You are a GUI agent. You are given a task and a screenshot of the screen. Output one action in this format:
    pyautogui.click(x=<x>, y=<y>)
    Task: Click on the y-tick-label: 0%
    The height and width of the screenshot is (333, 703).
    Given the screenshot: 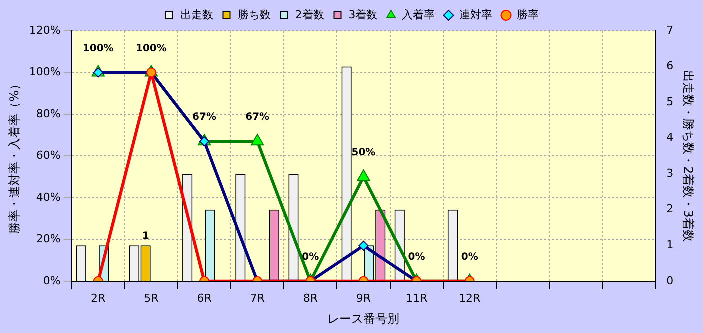 What is the action you would take?
    pyautogui.click(x=52, y=281)
    